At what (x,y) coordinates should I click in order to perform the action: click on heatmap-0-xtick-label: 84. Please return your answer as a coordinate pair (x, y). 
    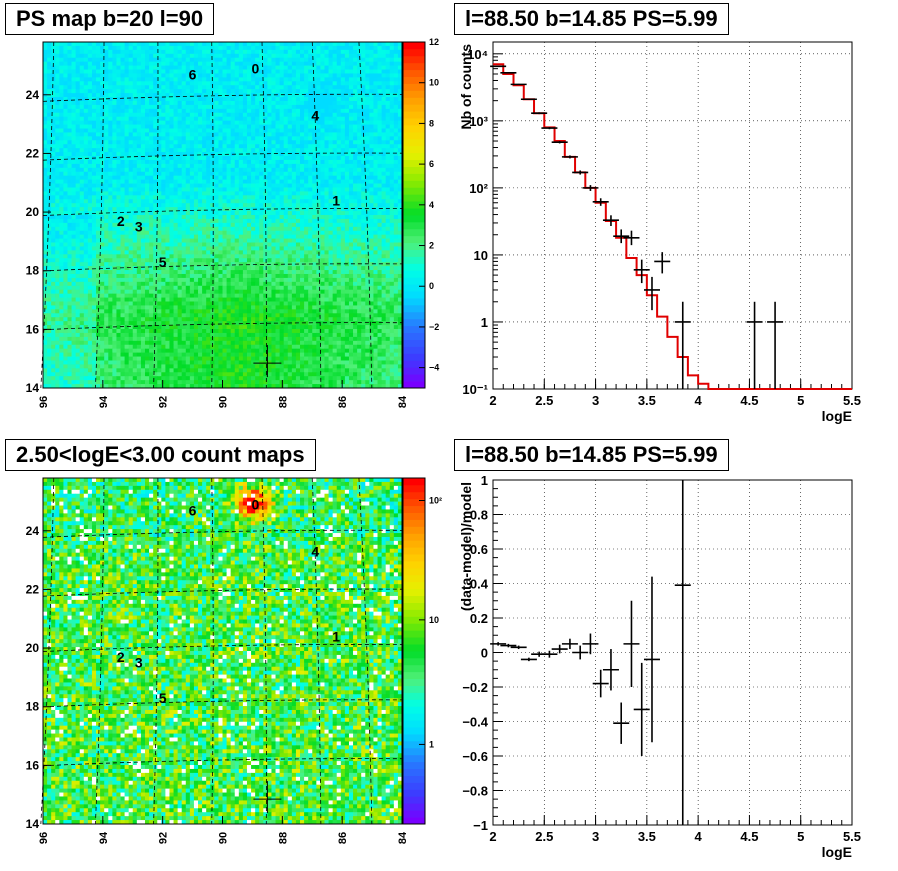
    Looking at the image, I should click on (403, 401).